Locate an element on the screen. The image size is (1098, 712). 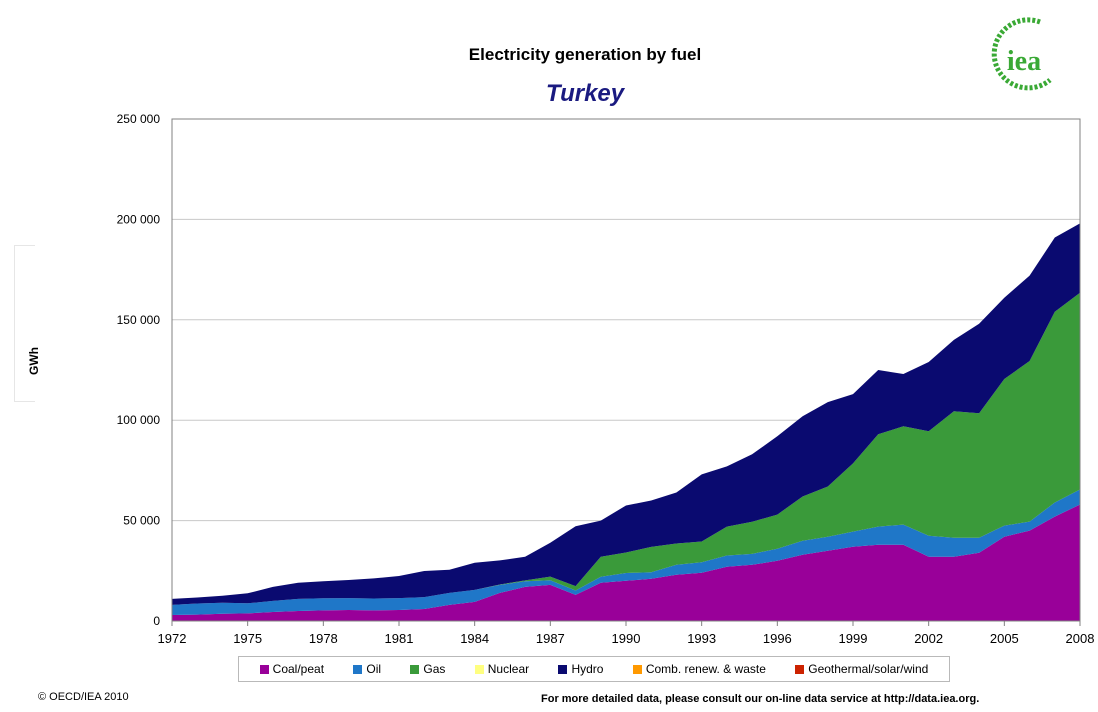
legend-label: Gas is located at coordinates (434, 669).